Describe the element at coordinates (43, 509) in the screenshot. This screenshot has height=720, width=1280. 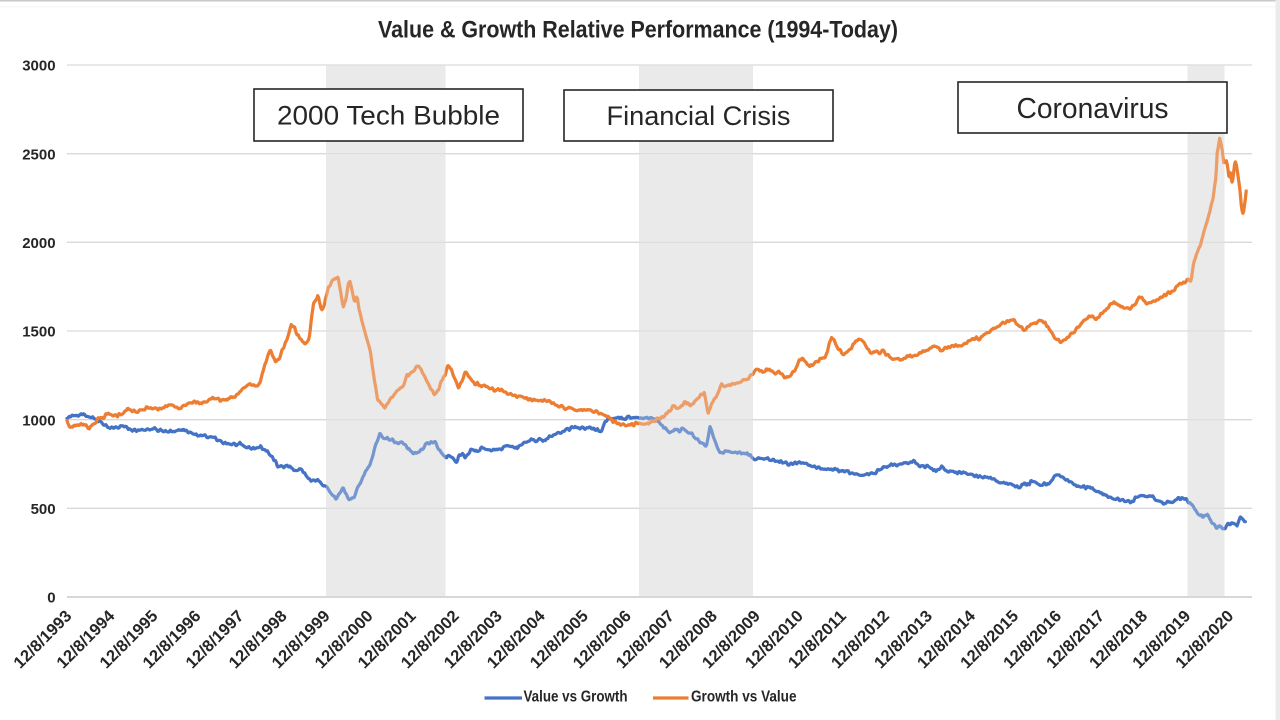
I see `svg-text: 500` at that location.